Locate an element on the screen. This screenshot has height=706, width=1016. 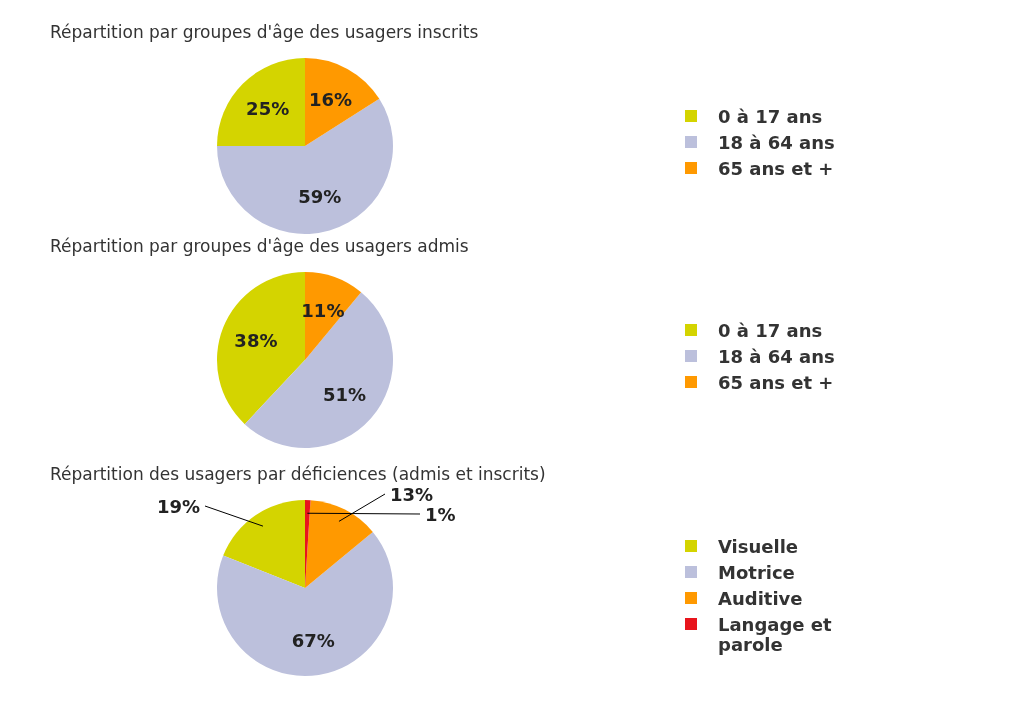
legend-label: Motrice is located at coordinates (756, 572).